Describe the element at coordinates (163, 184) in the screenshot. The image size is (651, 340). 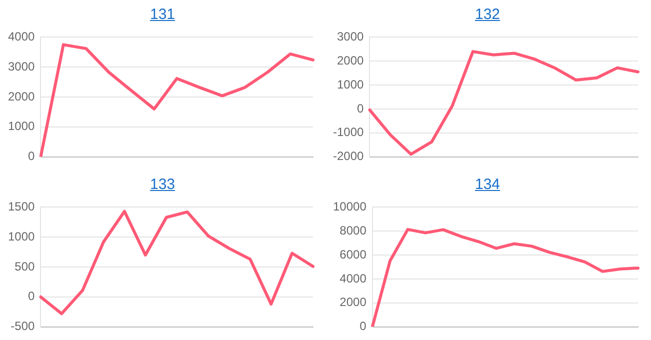
I see `chart-title: 133` at that location.